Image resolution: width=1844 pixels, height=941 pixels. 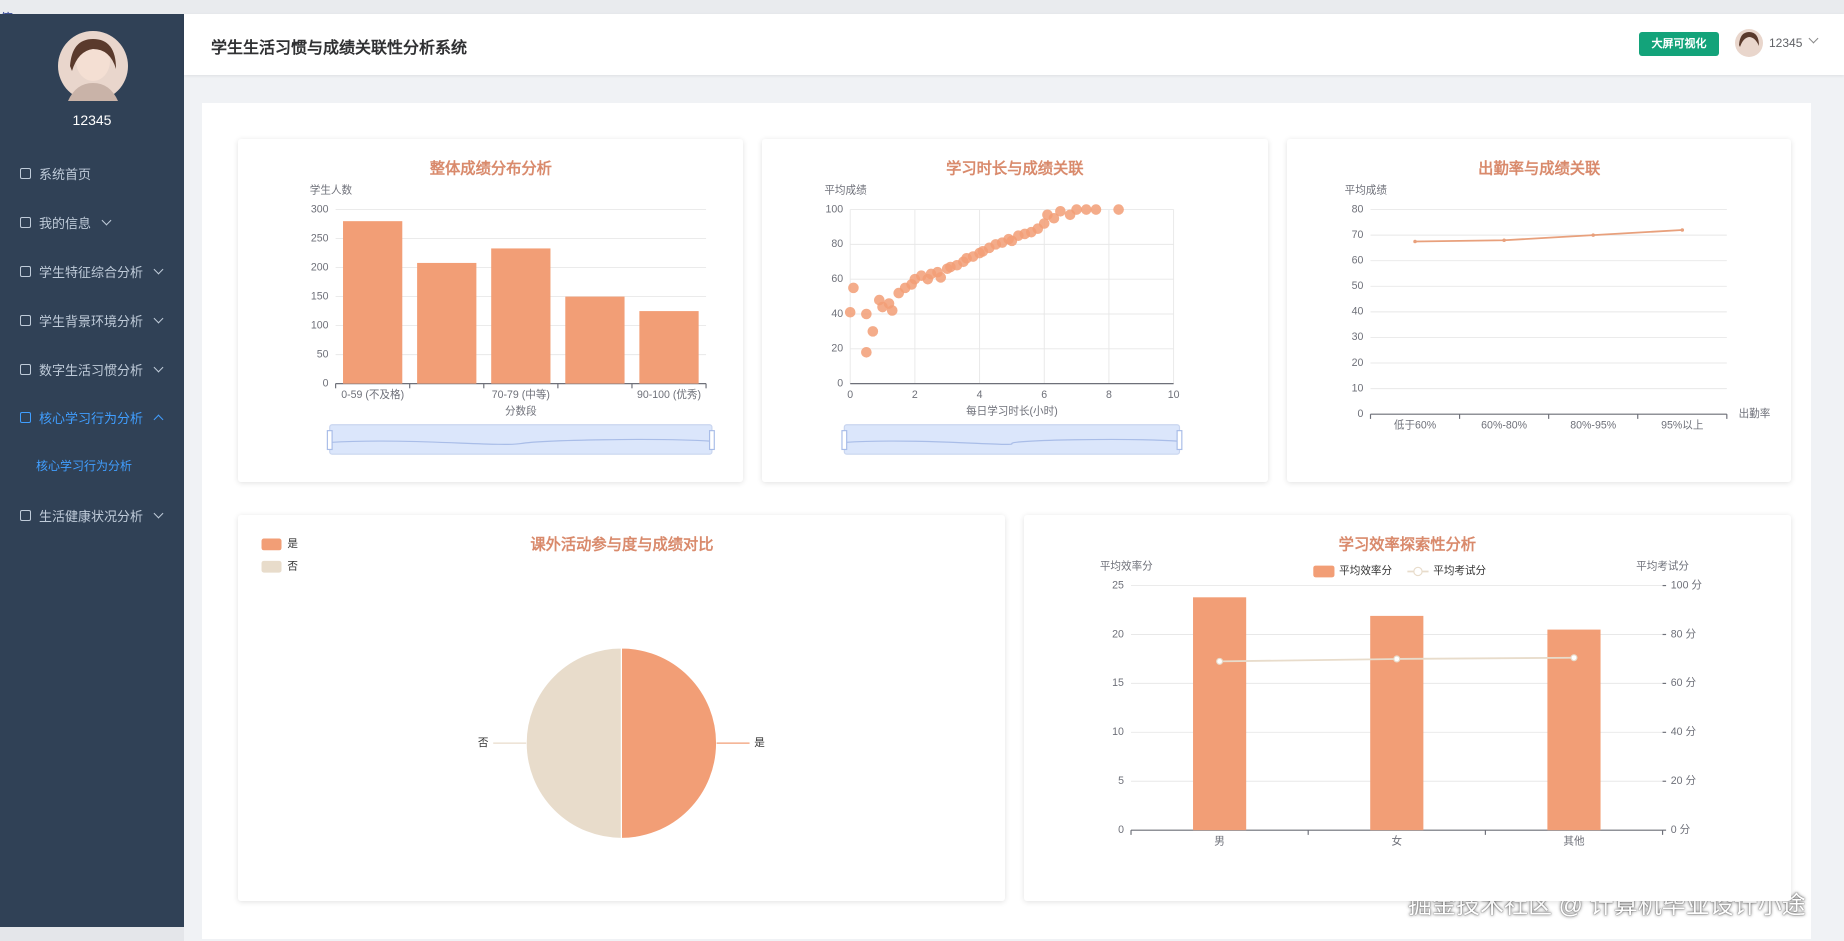 I want to click on slice-label: 是, so click(x=759, y=743).